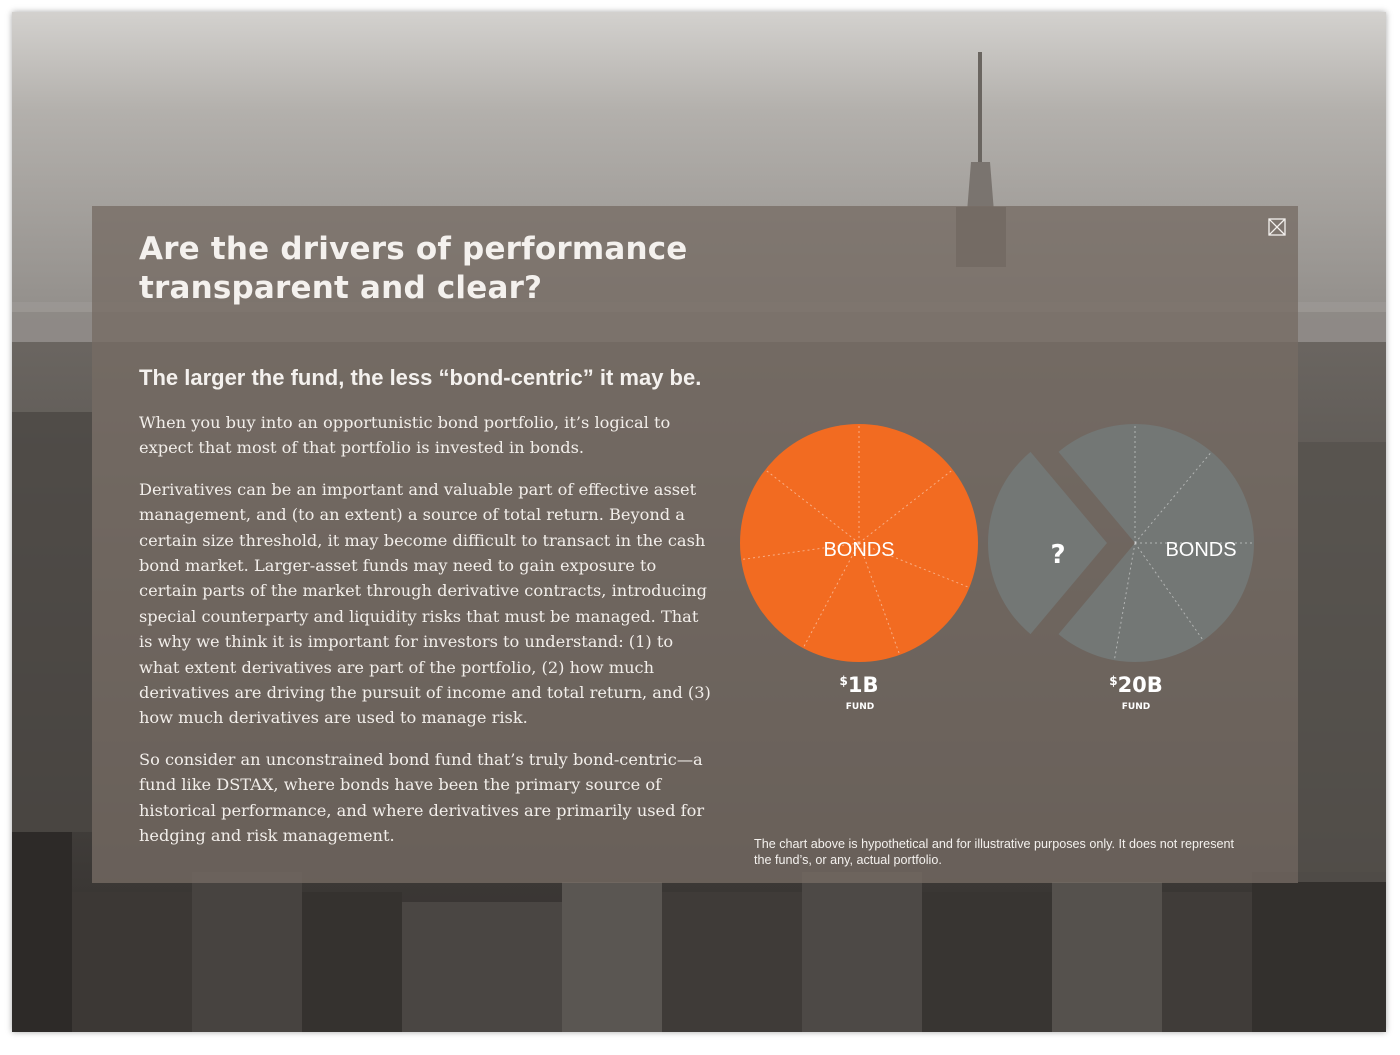  What do you see at coordinates (1277, 227) in the screenshot?
I see `close-icon: close` at bounding box center [1277, 227].